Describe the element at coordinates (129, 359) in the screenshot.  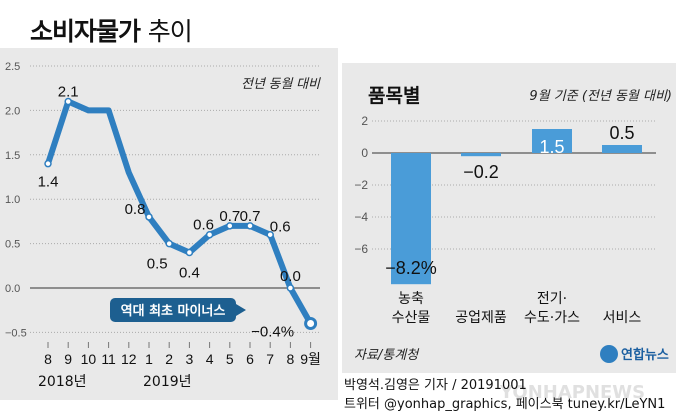
I see `x-tick-label: 12` at that location.